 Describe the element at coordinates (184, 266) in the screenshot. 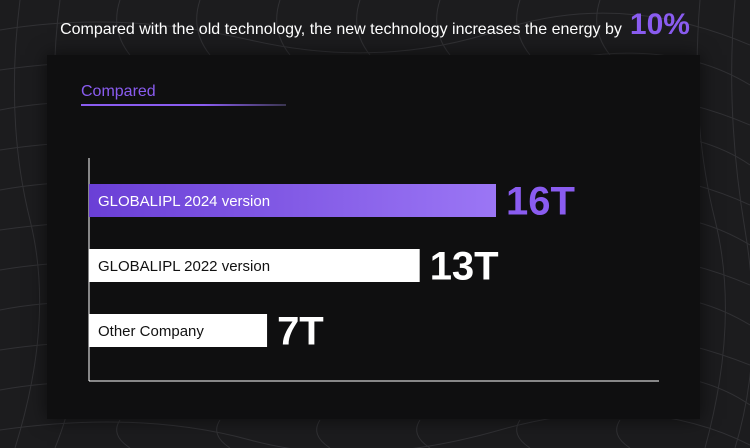

I see `bar-category-label-1: GLOBALIPL 2022 version` at that location.